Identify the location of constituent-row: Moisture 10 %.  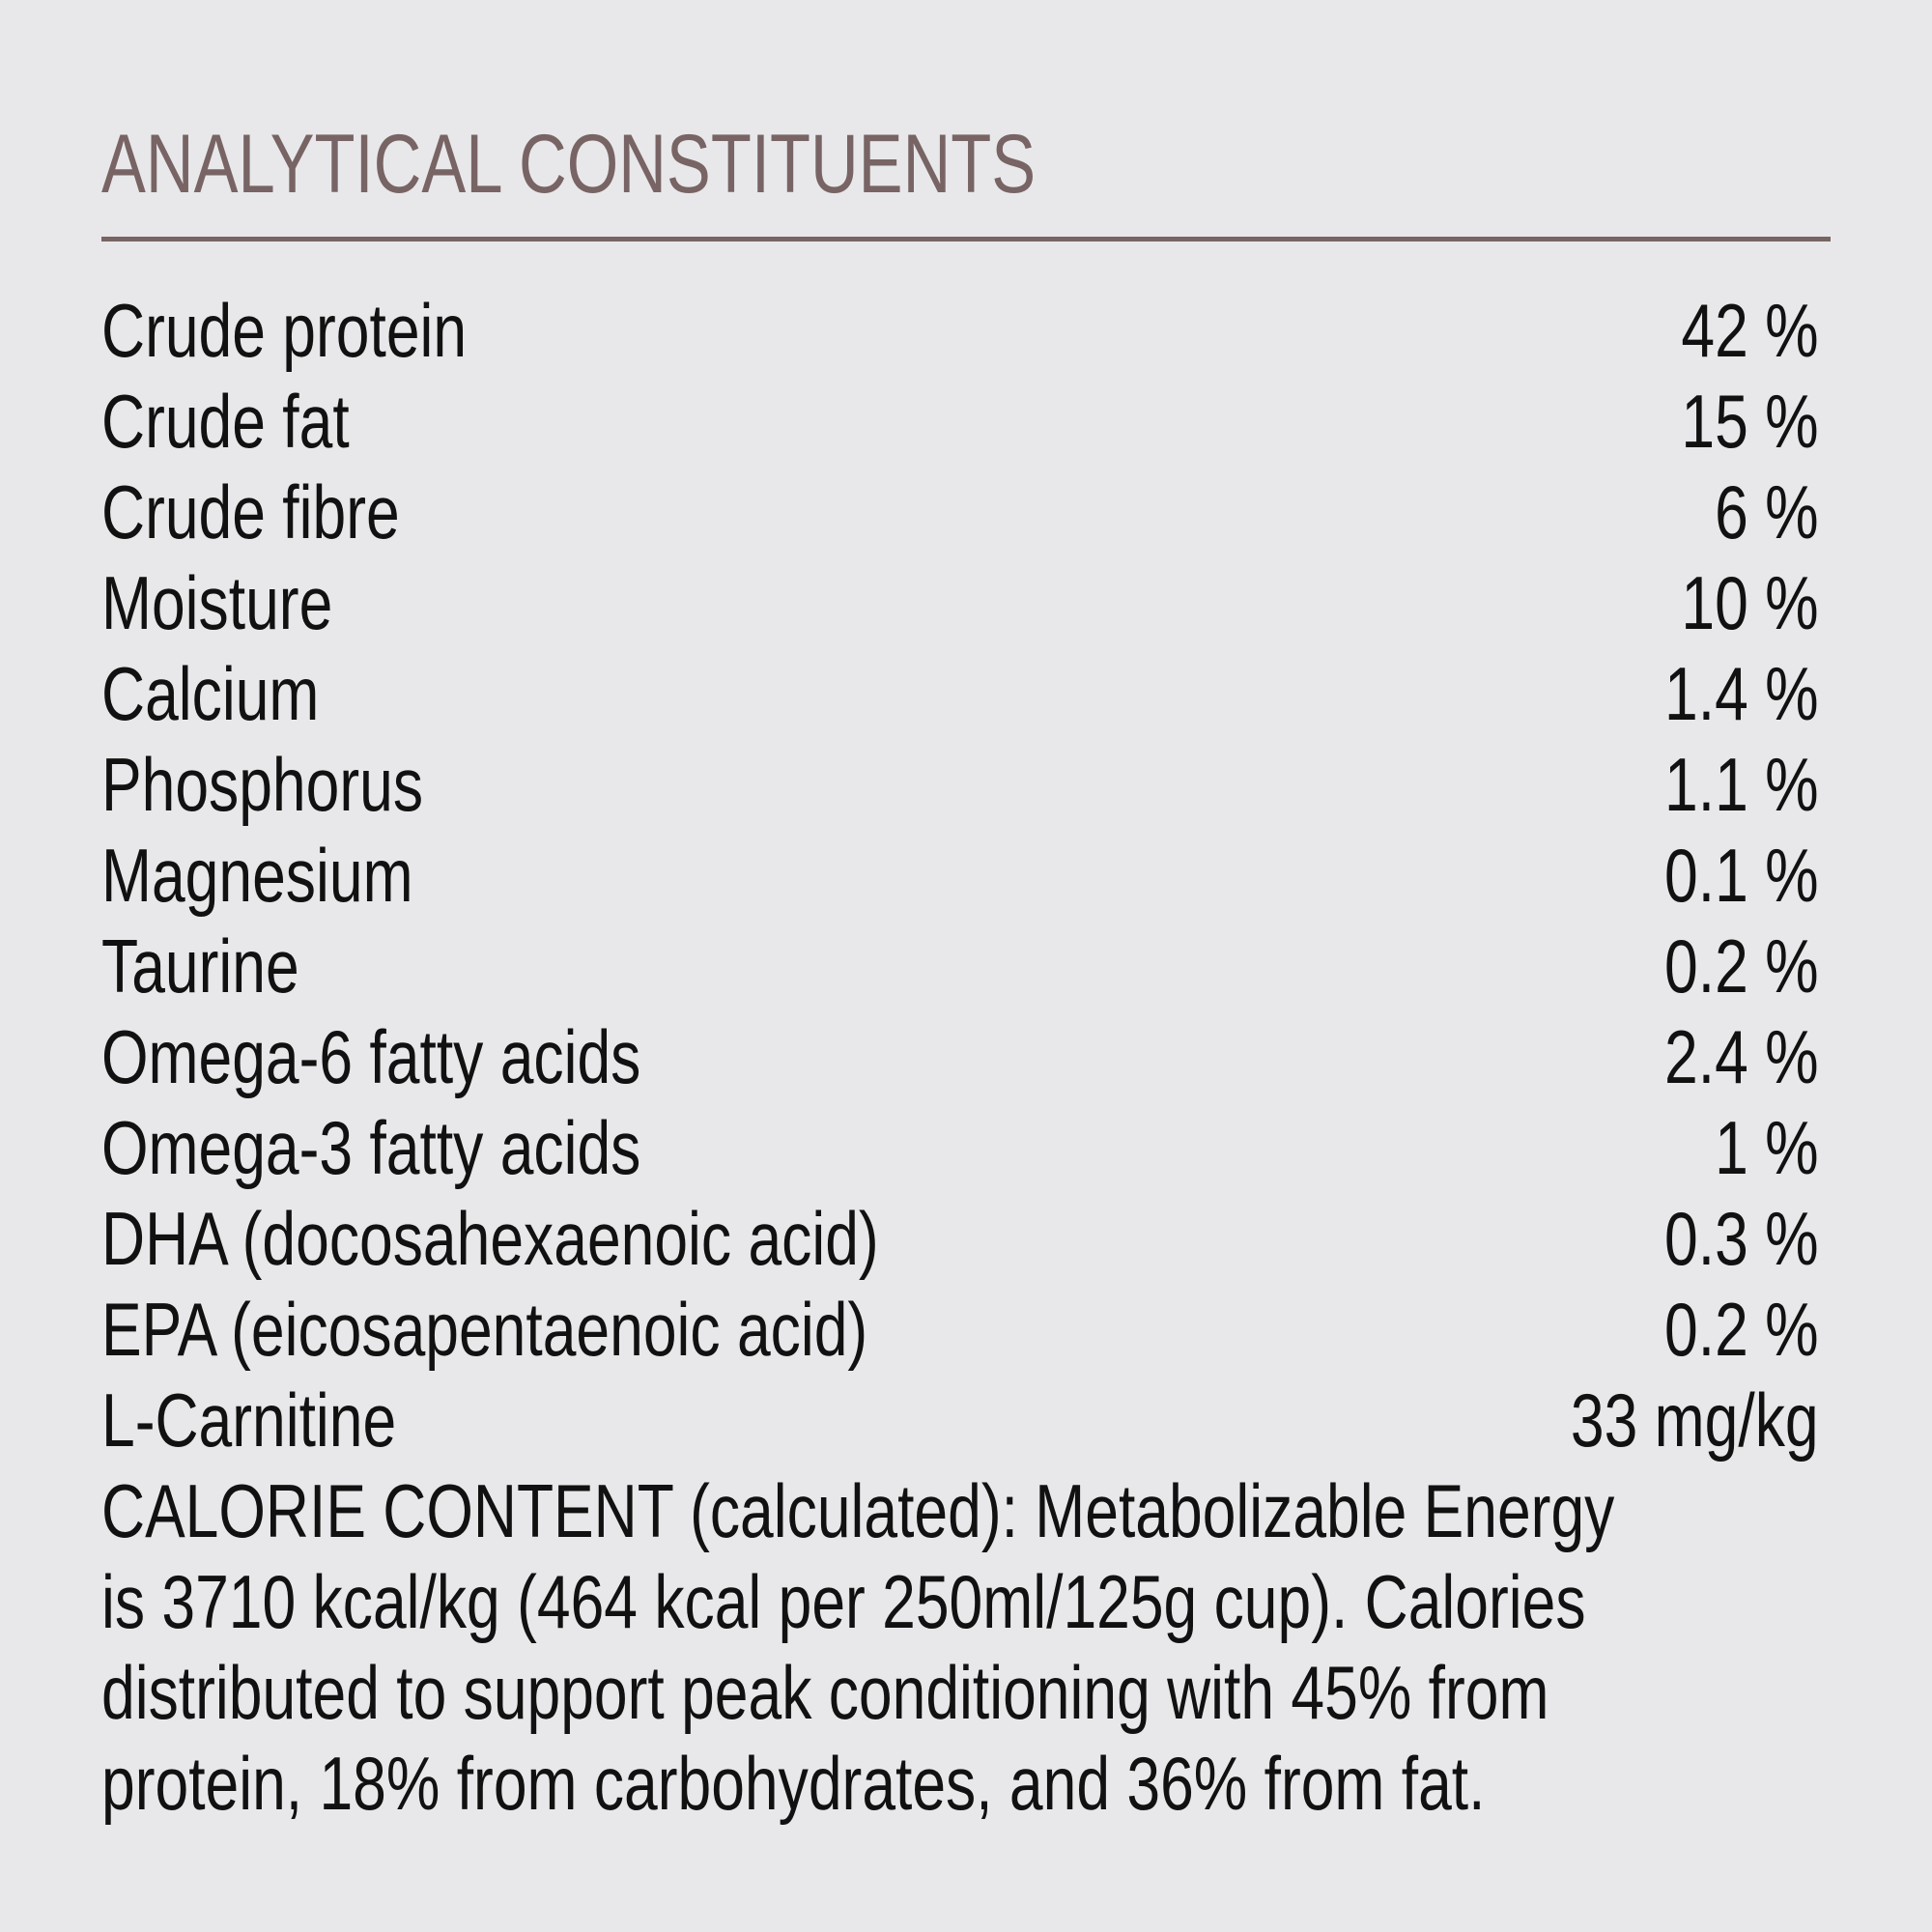
(960, 602).